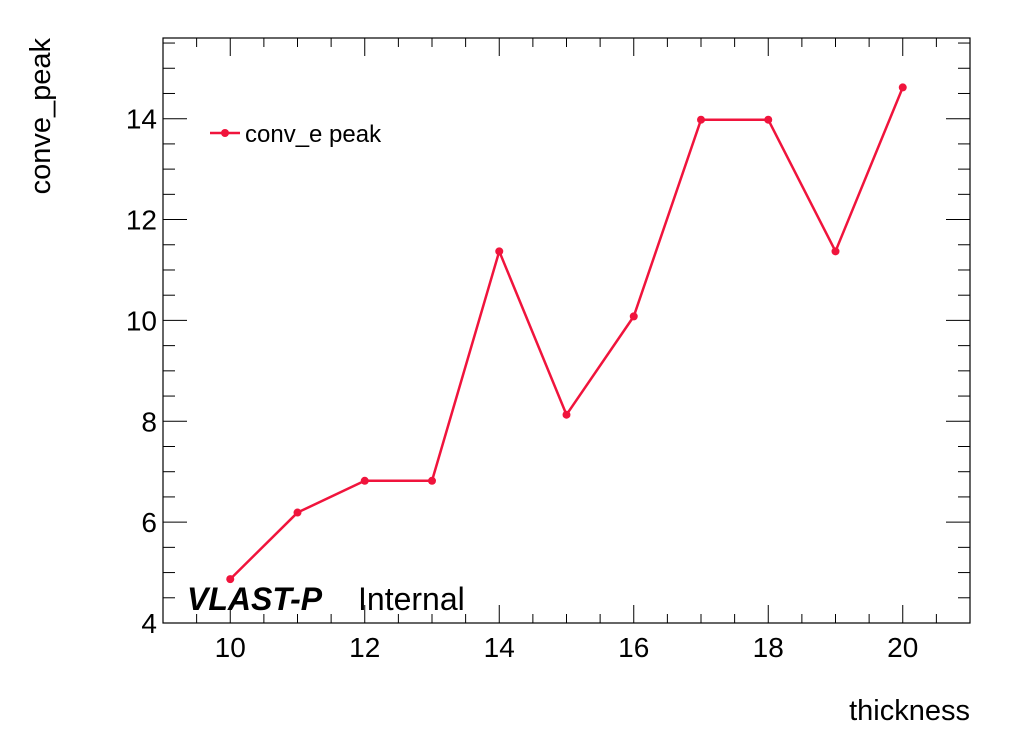 The width and height of the screenshot is (1022, 743). Describe the element at coordinates (909, 711) in the screenshot. I see `x-axis-title: thickness` at that location.